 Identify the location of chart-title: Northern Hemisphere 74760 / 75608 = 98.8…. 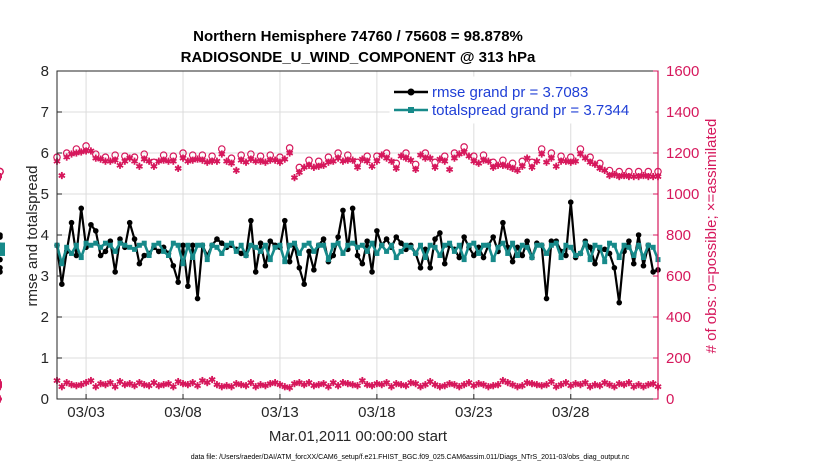
(358, 36).